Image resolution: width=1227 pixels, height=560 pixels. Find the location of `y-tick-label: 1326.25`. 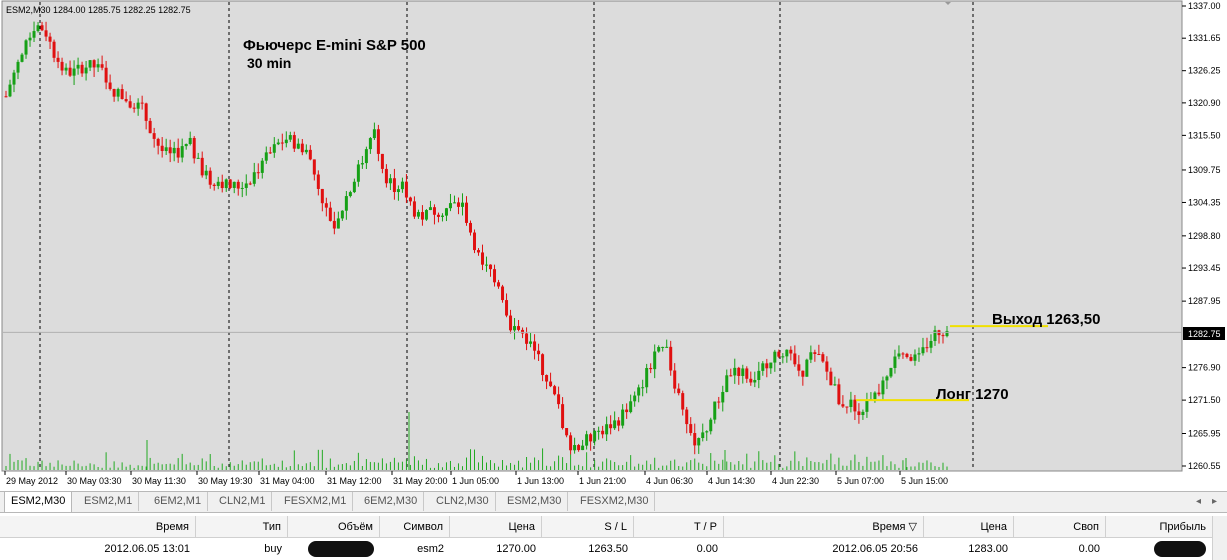

y-tick-label: 1326.25 is located at coordinates (1204, 71).